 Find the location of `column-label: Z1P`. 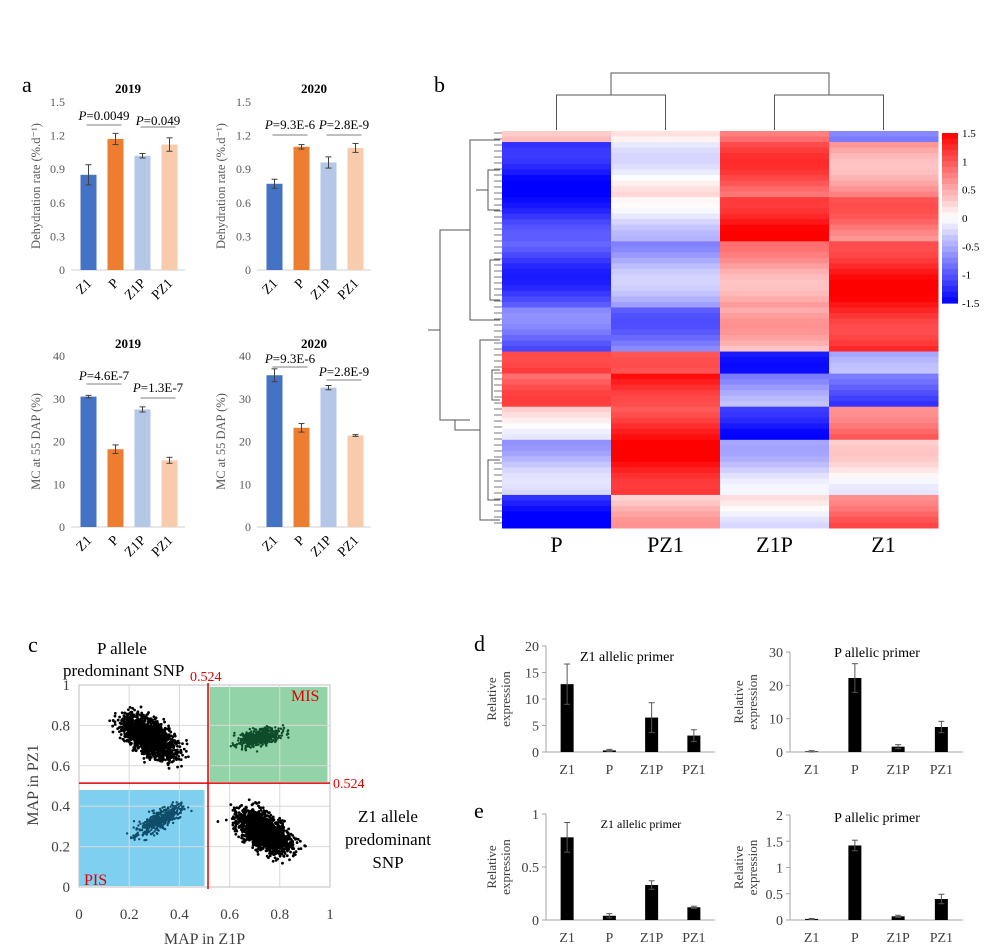

column-label: Z1P is located at coordinates (774, 544).